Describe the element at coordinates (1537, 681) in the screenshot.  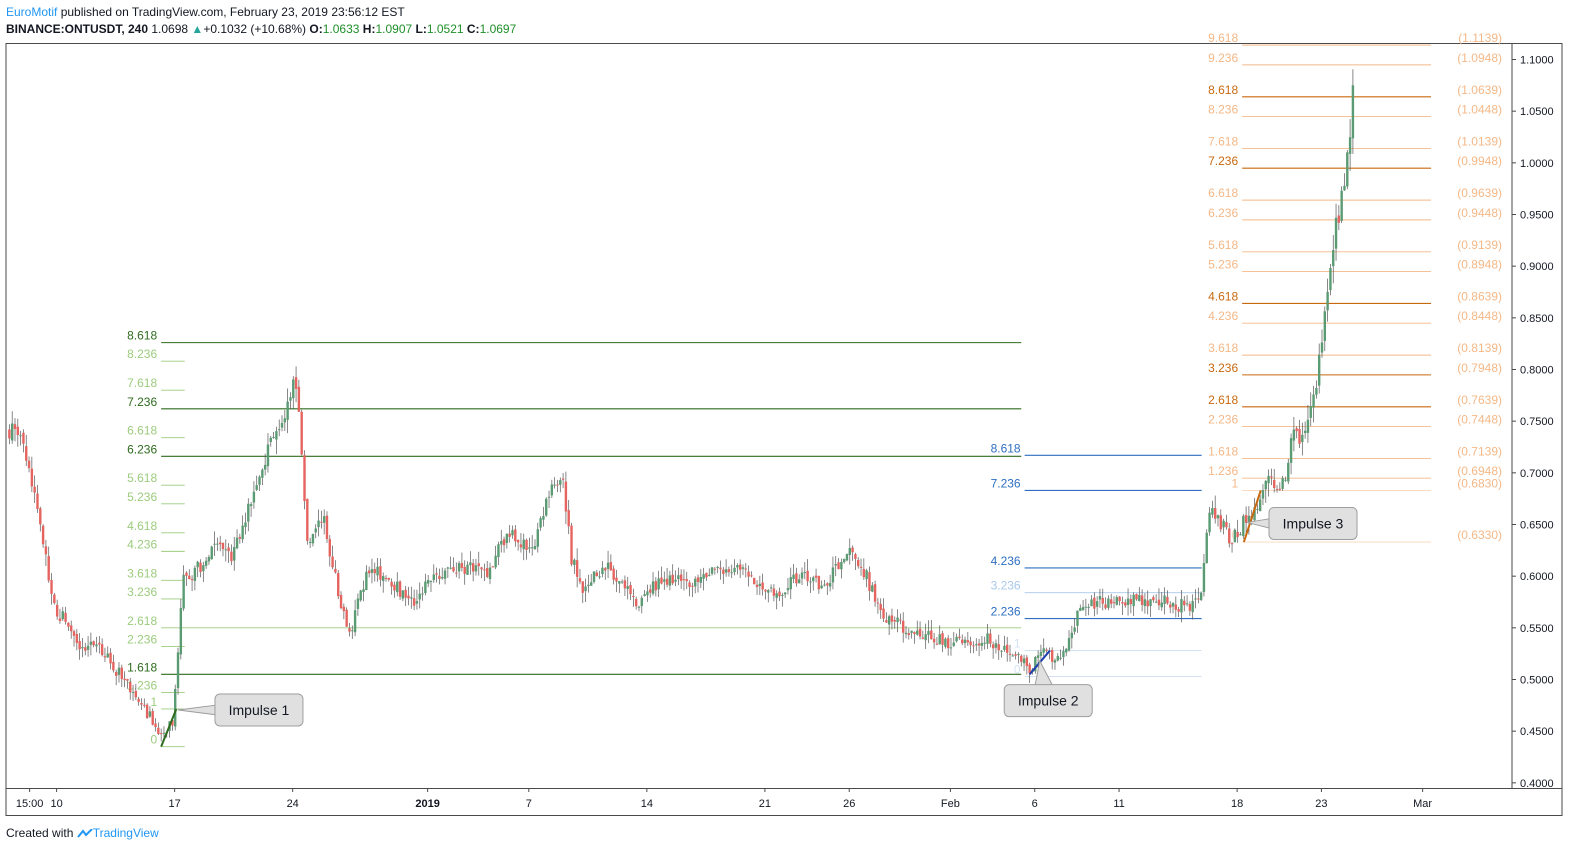
I see `price-tick-label: 0.5000` at that location.